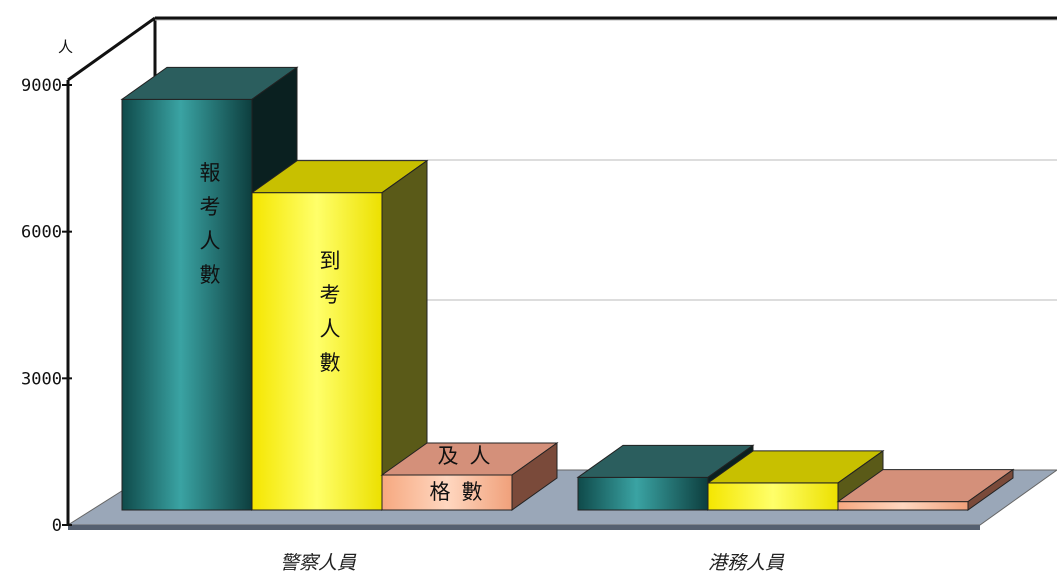 Image resolution: width=1057 pixels, height=579 pixels. I want to click on left-top-edge, so click(111, 49).